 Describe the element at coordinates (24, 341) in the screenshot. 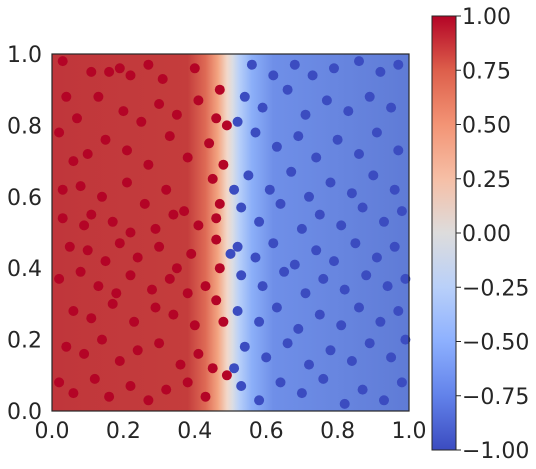

I see `y-tick-label: 0.2` at that location.